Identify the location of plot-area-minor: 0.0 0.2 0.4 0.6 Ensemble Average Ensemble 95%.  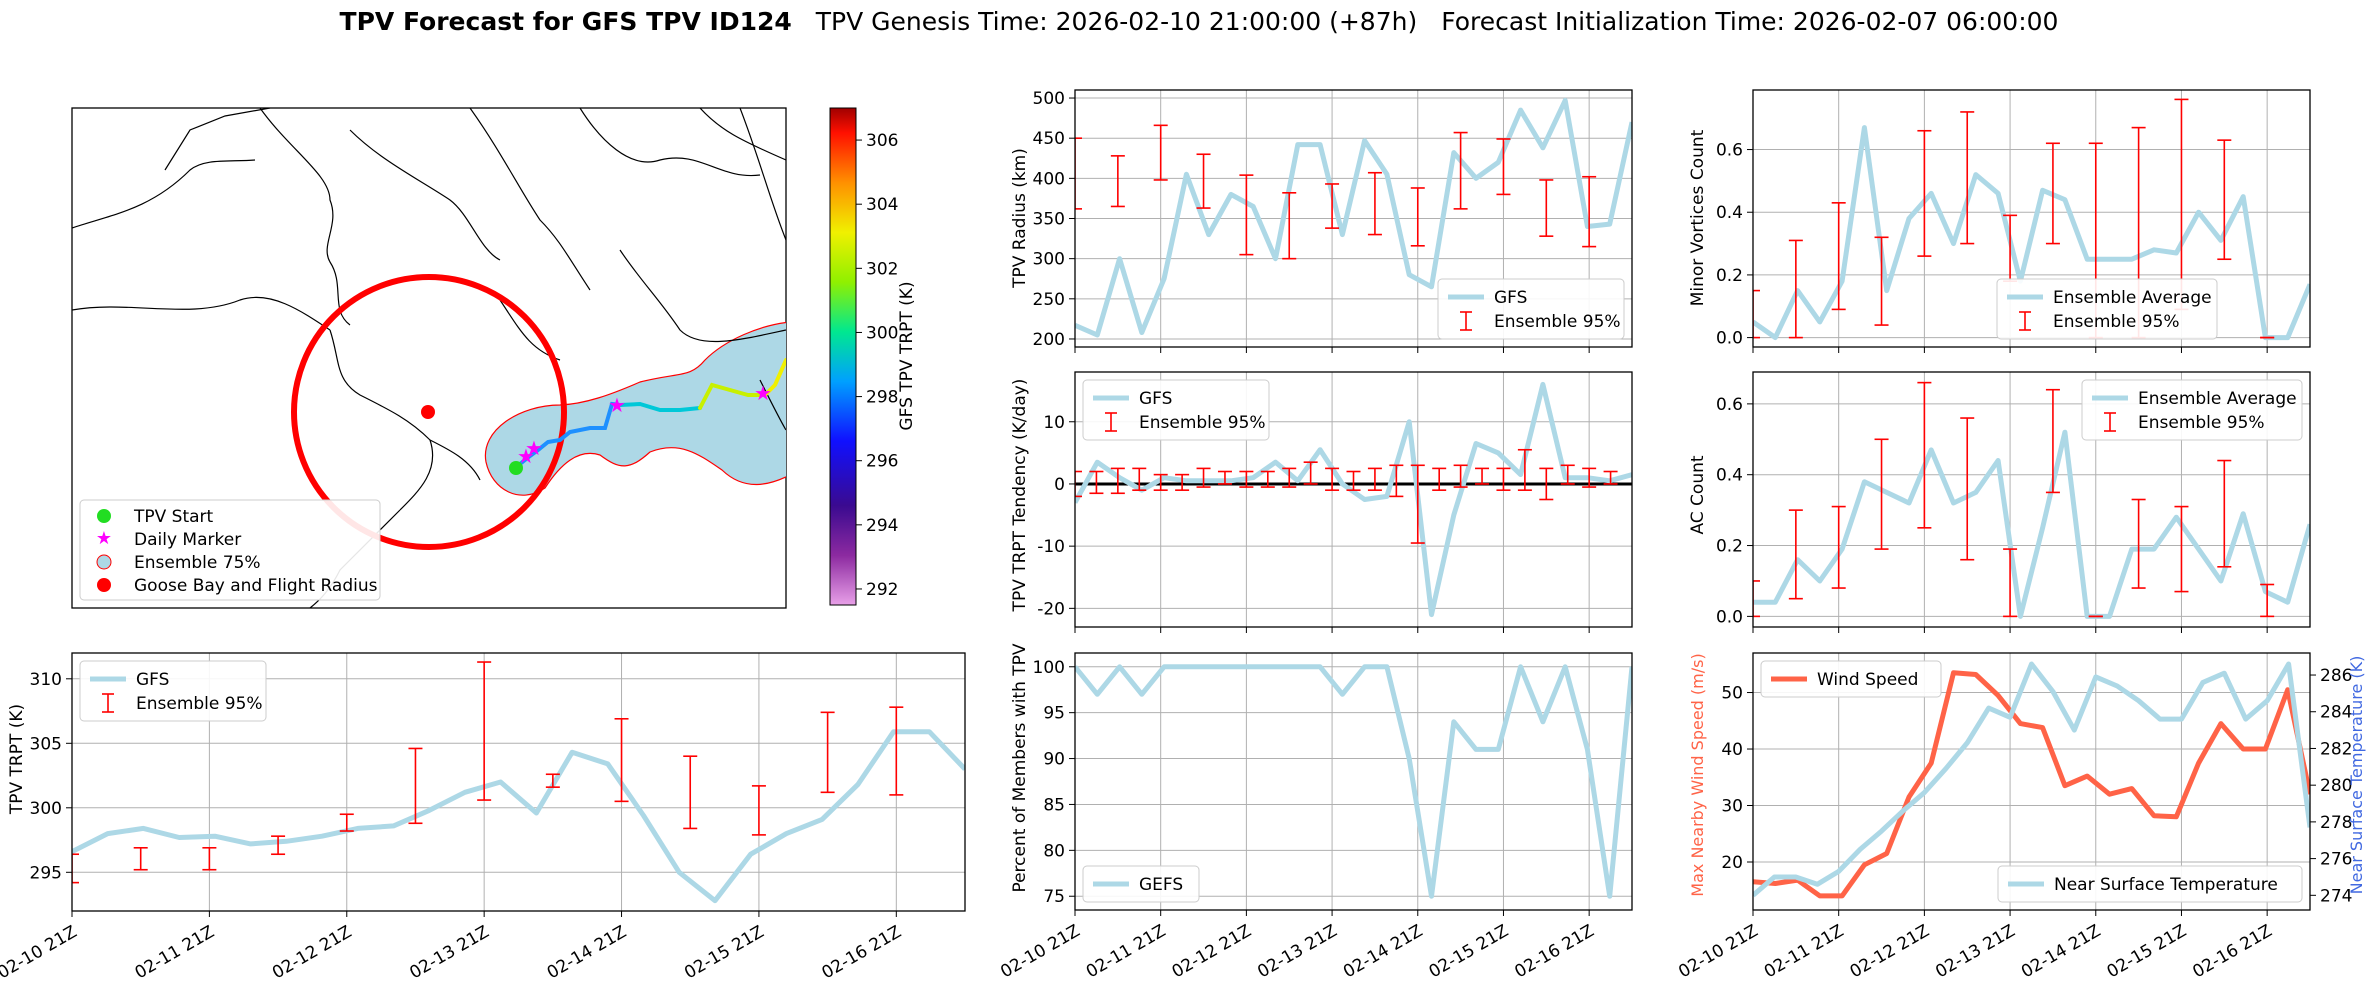
(2013, 221).